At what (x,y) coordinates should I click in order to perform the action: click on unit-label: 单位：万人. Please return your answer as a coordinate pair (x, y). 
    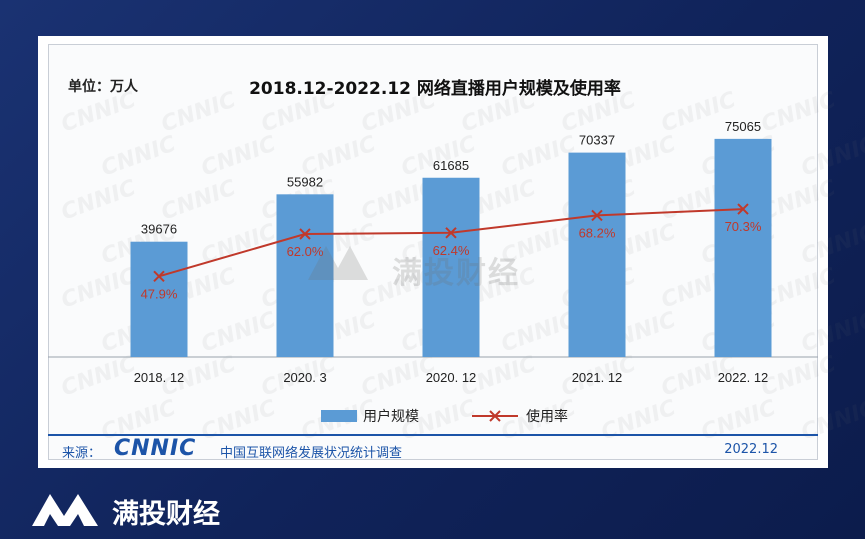
    Looking at the image, I should click on (103, 87).